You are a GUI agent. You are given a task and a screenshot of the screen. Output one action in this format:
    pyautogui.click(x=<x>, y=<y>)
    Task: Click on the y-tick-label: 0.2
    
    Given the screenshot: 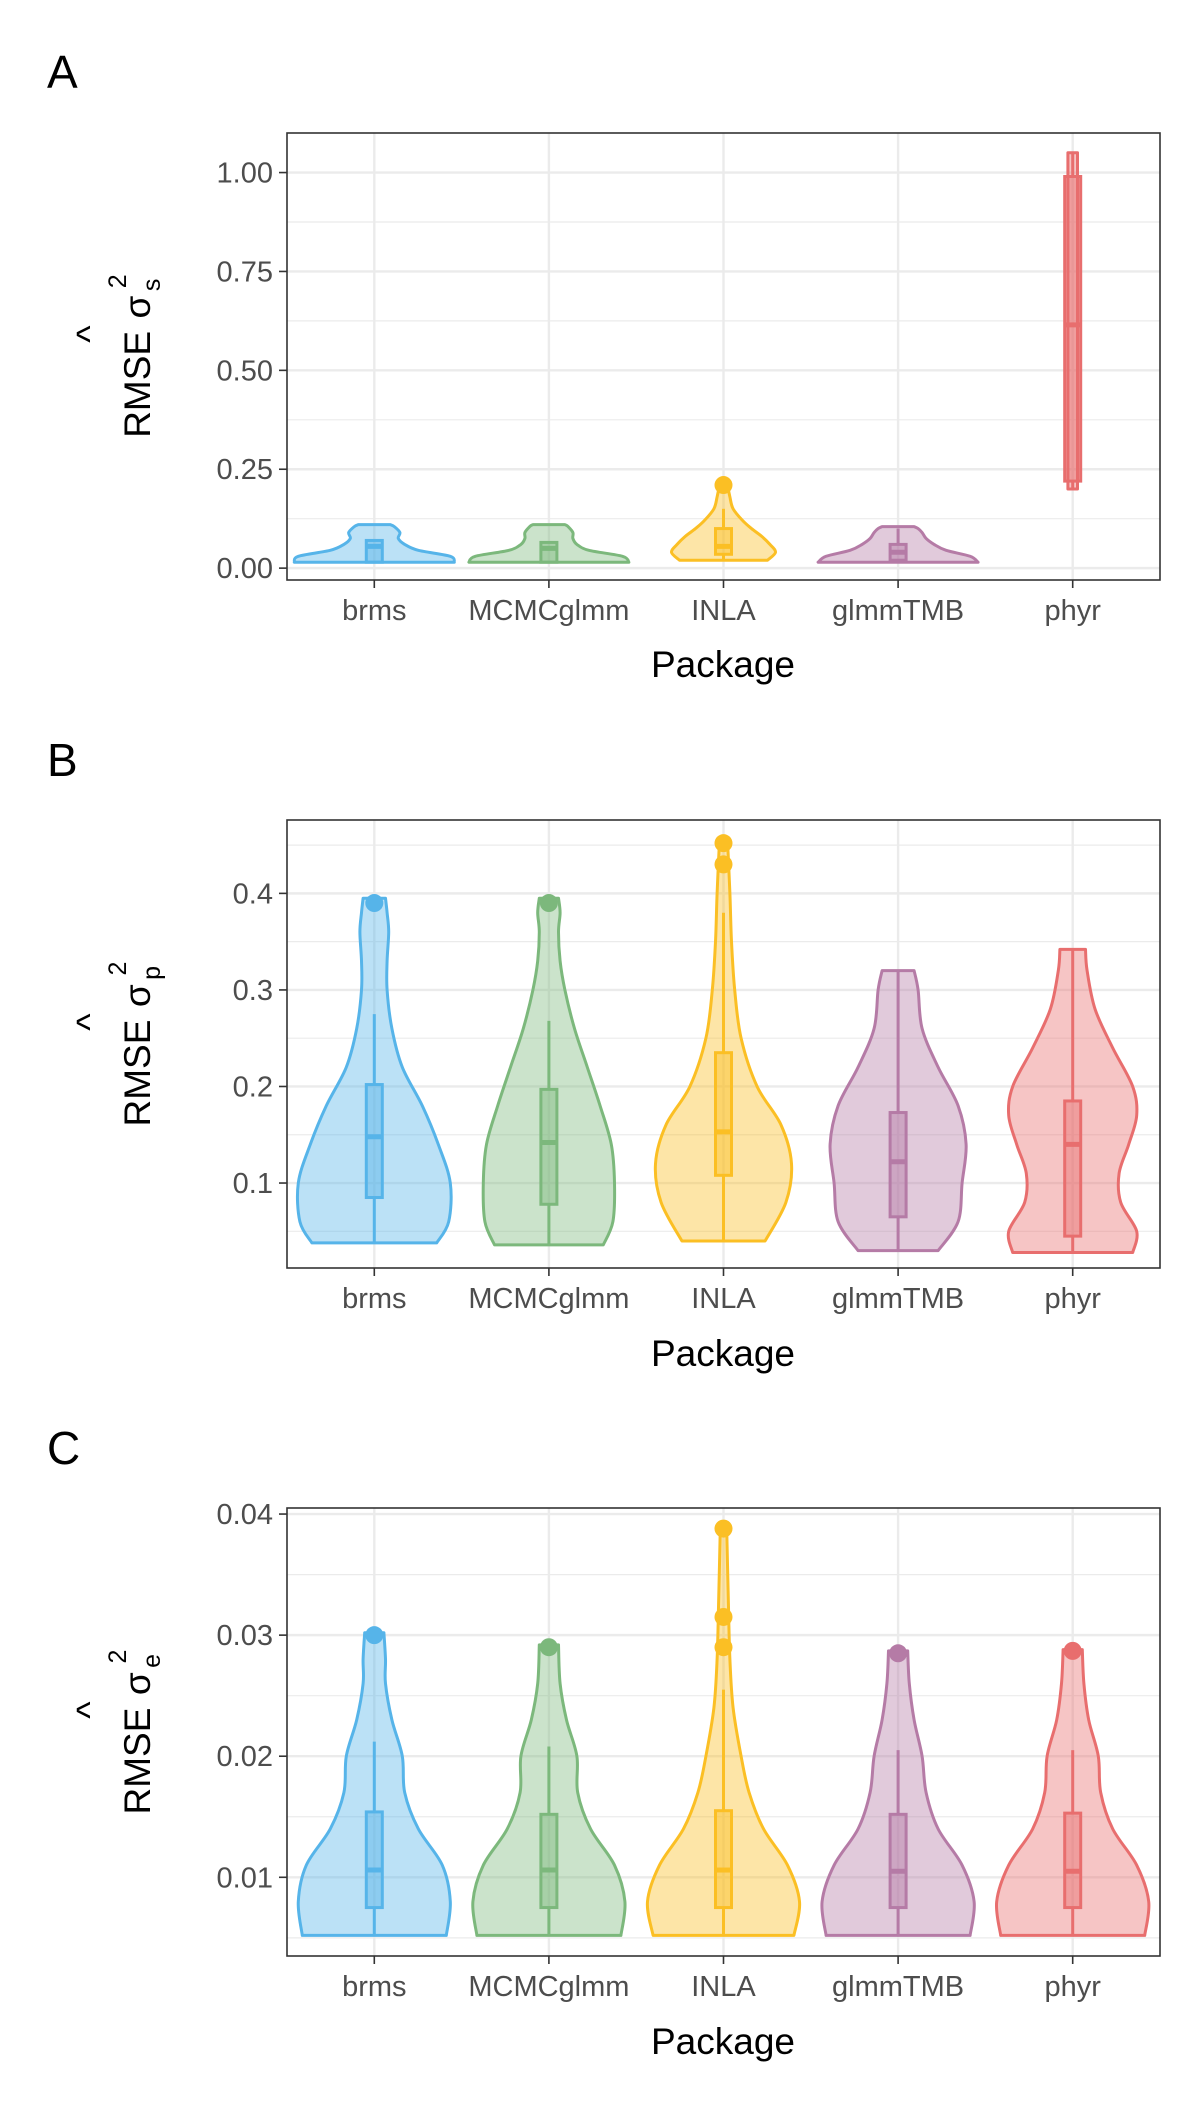 What is the action you would take?
    pyautogui.click(x=253, y=1087)
    